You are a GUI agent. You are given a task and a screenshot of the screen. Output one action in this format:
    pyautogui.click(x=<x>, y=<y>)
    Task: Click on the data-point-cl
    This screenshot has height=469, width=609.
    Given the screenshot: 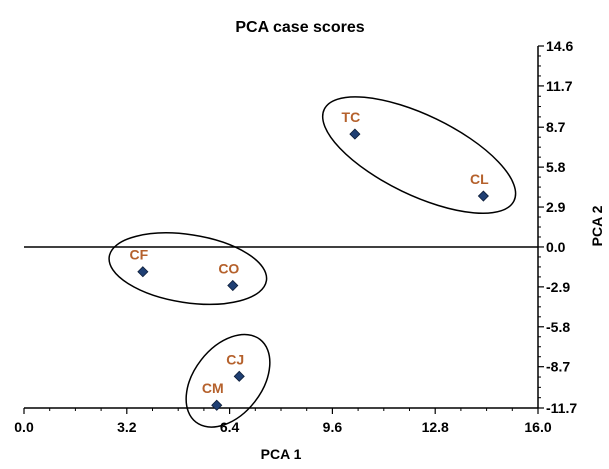 What is the action you would take?
    pyautogui.click(x=483, y=196)
    